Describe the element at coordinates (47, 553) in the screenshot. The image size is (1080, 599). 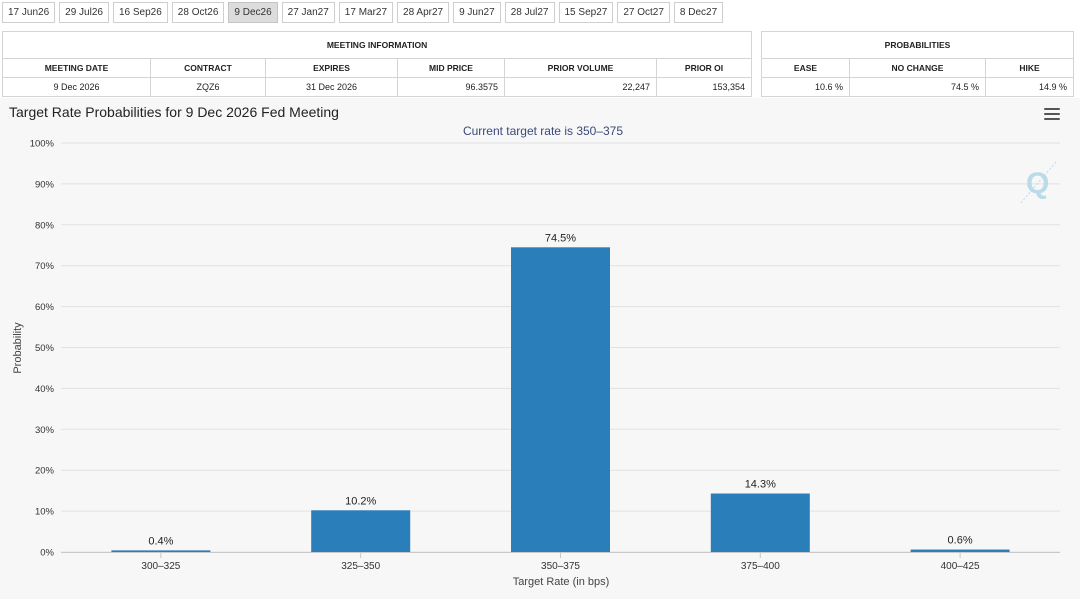
I see `y-tick-label: 0%` at that location.